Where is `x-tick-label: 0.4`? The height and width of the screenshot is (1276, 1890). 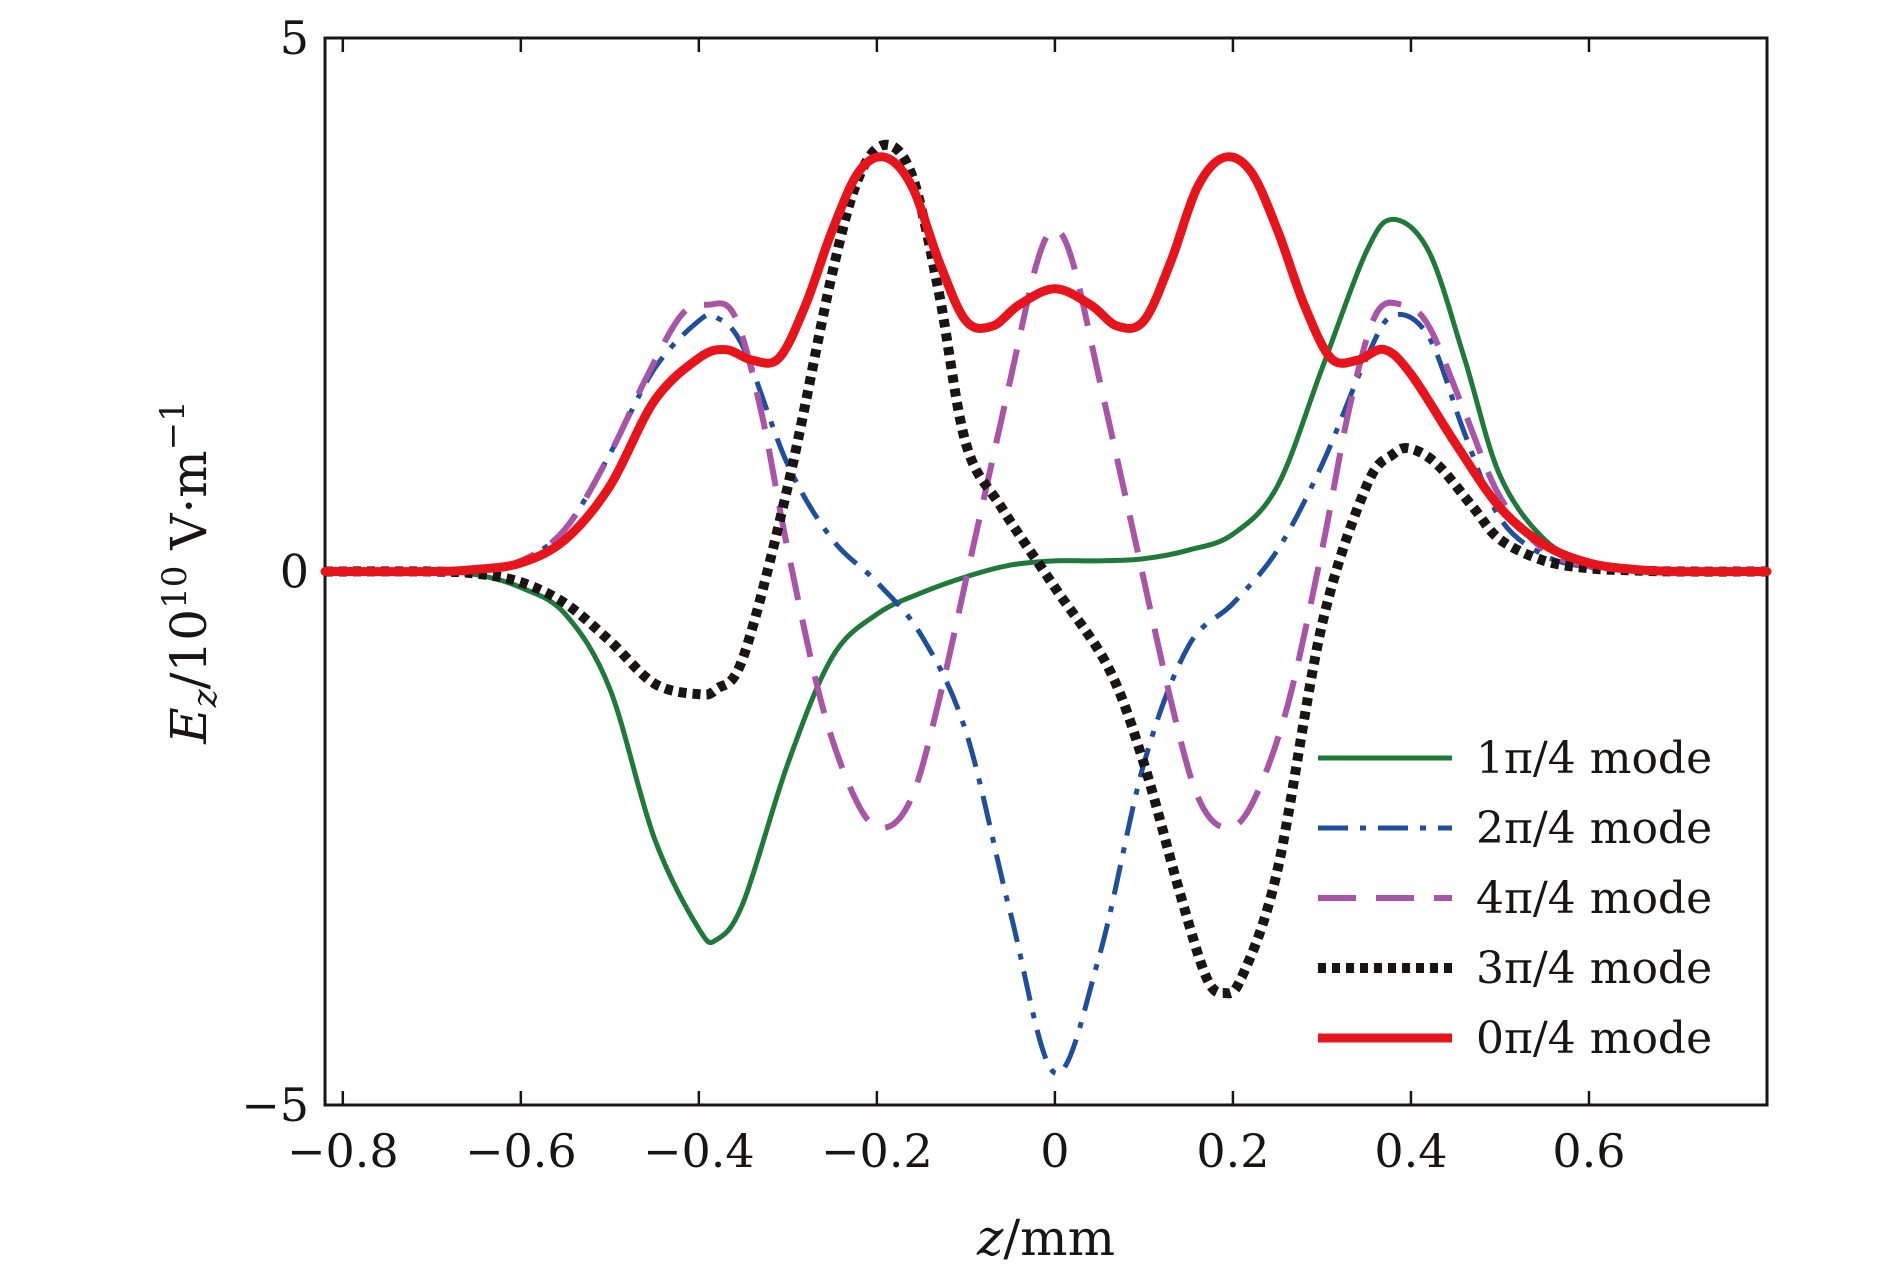
x-tick-label: 0.4 is located at coordinates (1410, 1151).